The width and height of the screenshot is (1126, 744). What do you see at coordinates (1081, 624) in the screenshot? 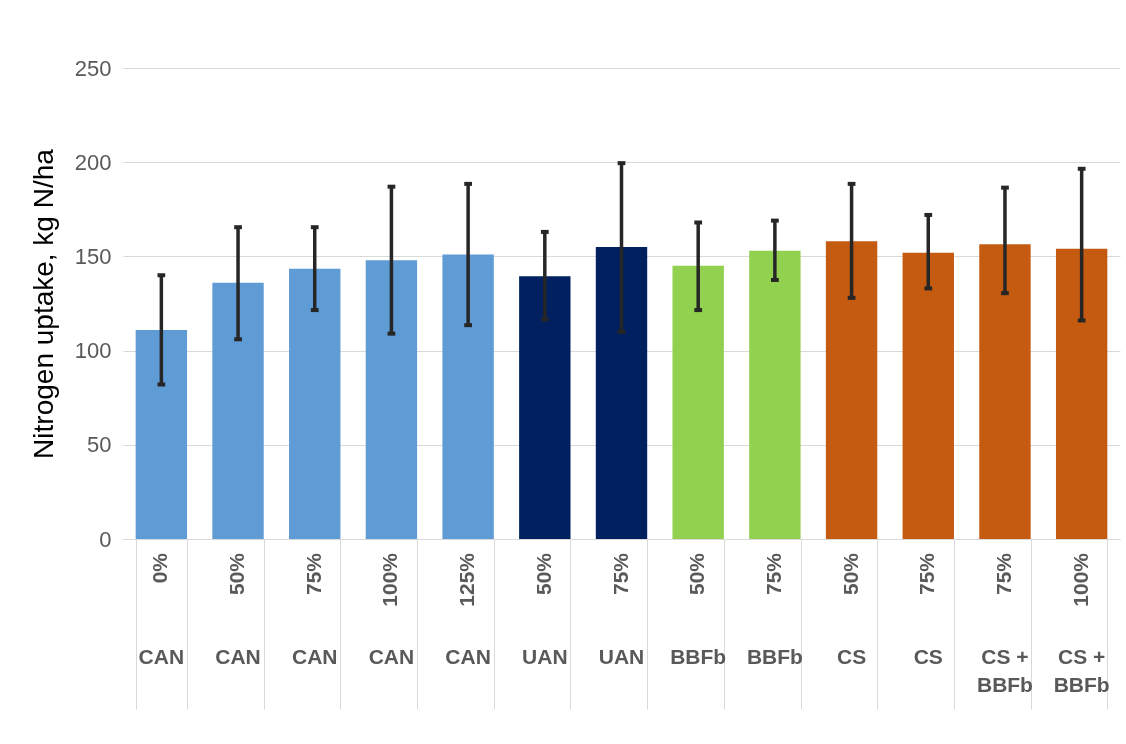
I see `category-label: 100% CS + BBFb` at bounding box center [1081, 624].